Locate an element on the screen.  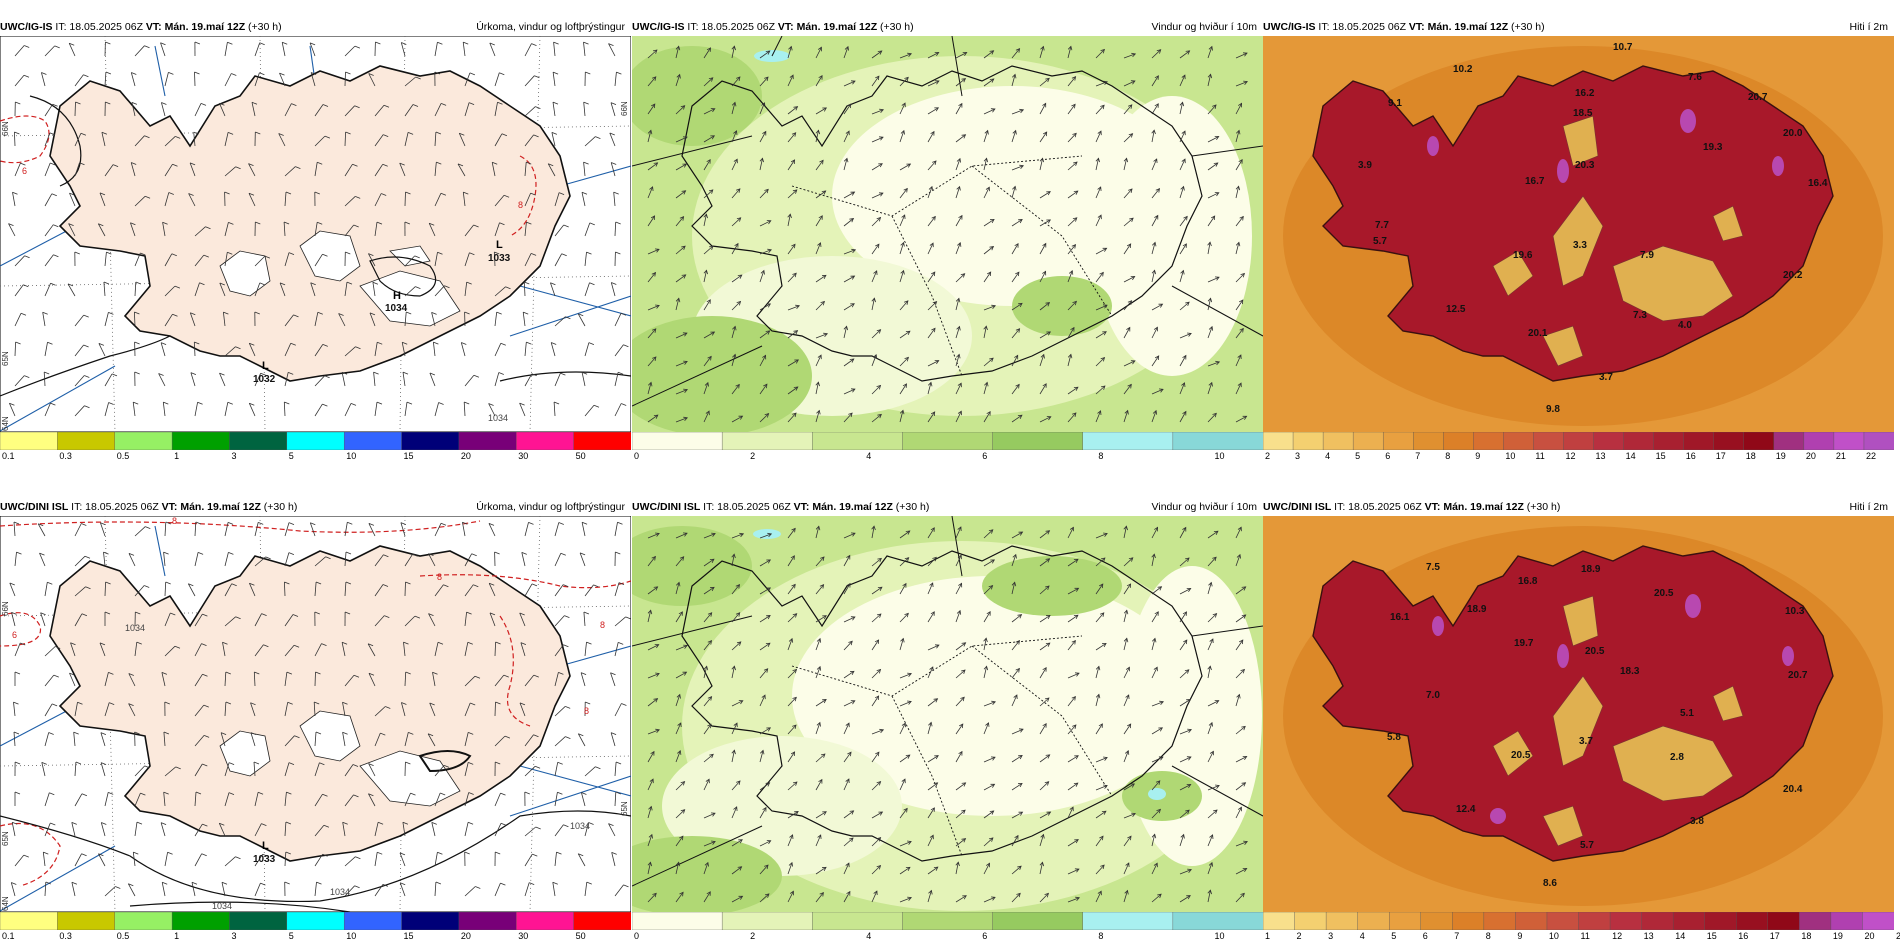
temperature-value: 10.3 is located at coordinates (1795, 611).